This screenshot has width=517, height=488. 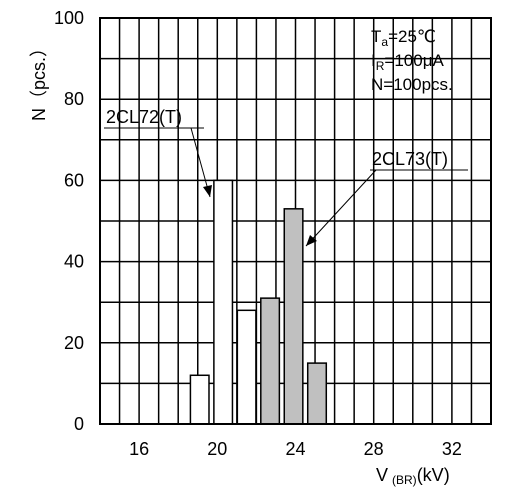 What do you see at coordinates (452, 449) in the screenshot?
I see `x-tick-label: 32` at bounding box center [452, 449].